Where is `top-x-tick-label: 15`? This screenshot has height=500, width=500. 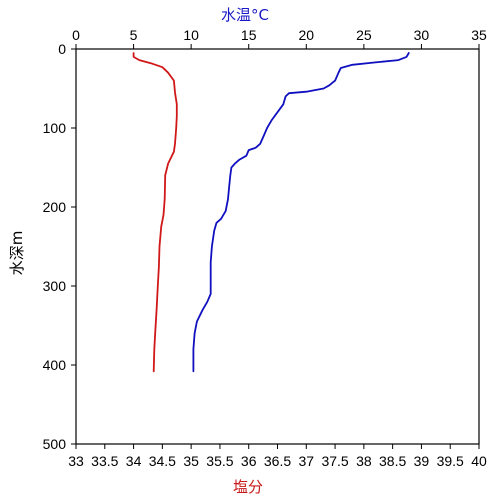 top-x-tick-label: 15 is located at coordinates (249, 35).